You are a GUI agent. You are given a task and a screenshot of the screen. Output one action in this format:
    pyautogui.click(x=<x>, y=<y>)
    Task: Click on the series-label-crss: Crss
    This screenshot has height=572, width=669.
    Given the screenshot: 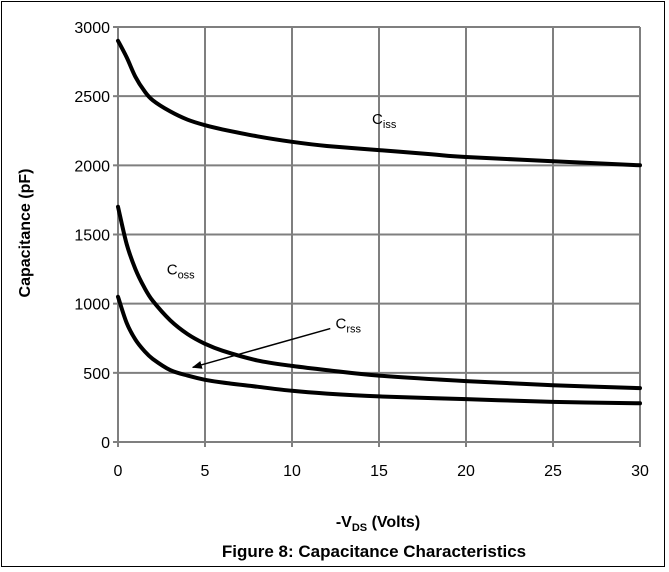 What is the action you would take?
    pyautogui.click(x=349, y=326)
    